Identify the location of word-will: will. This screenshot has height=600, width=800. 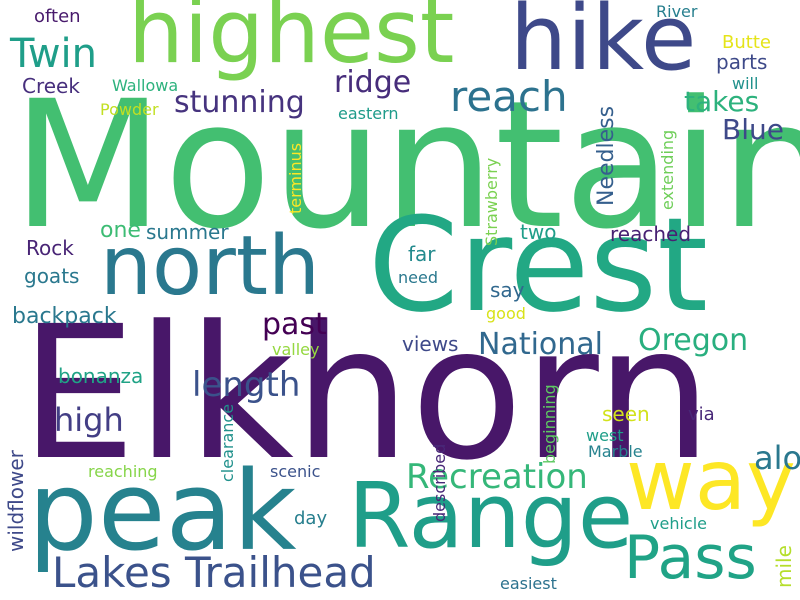
(745, 83).